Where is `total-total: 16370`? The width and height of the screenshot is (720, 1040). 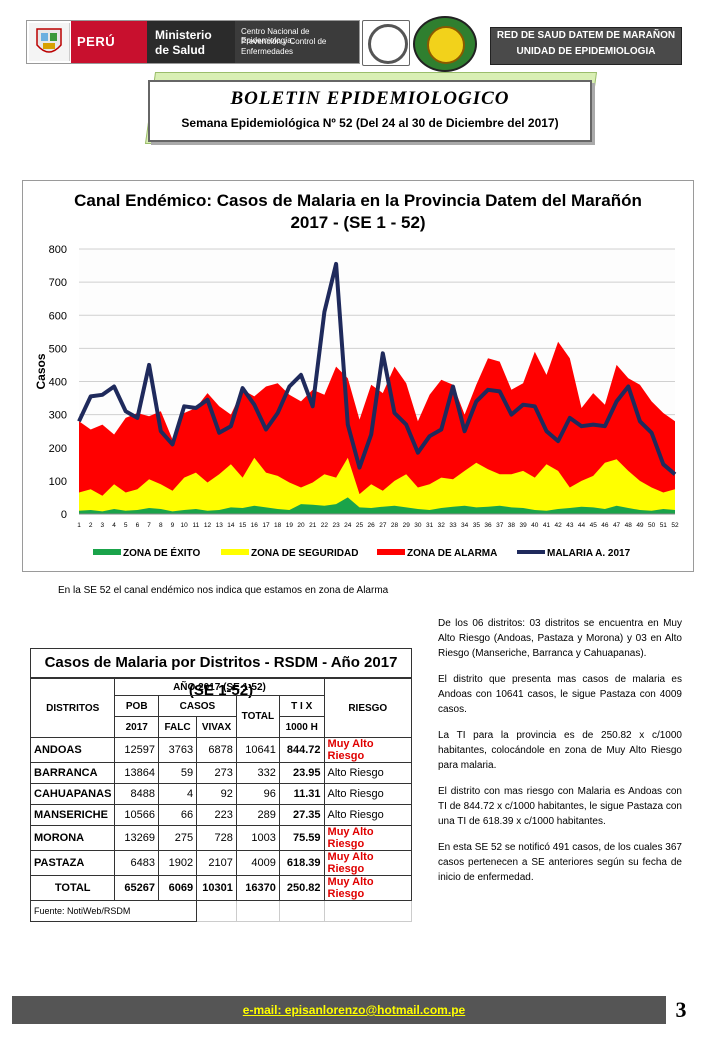
total-total: 16370 is located at coordinates (257, 888).